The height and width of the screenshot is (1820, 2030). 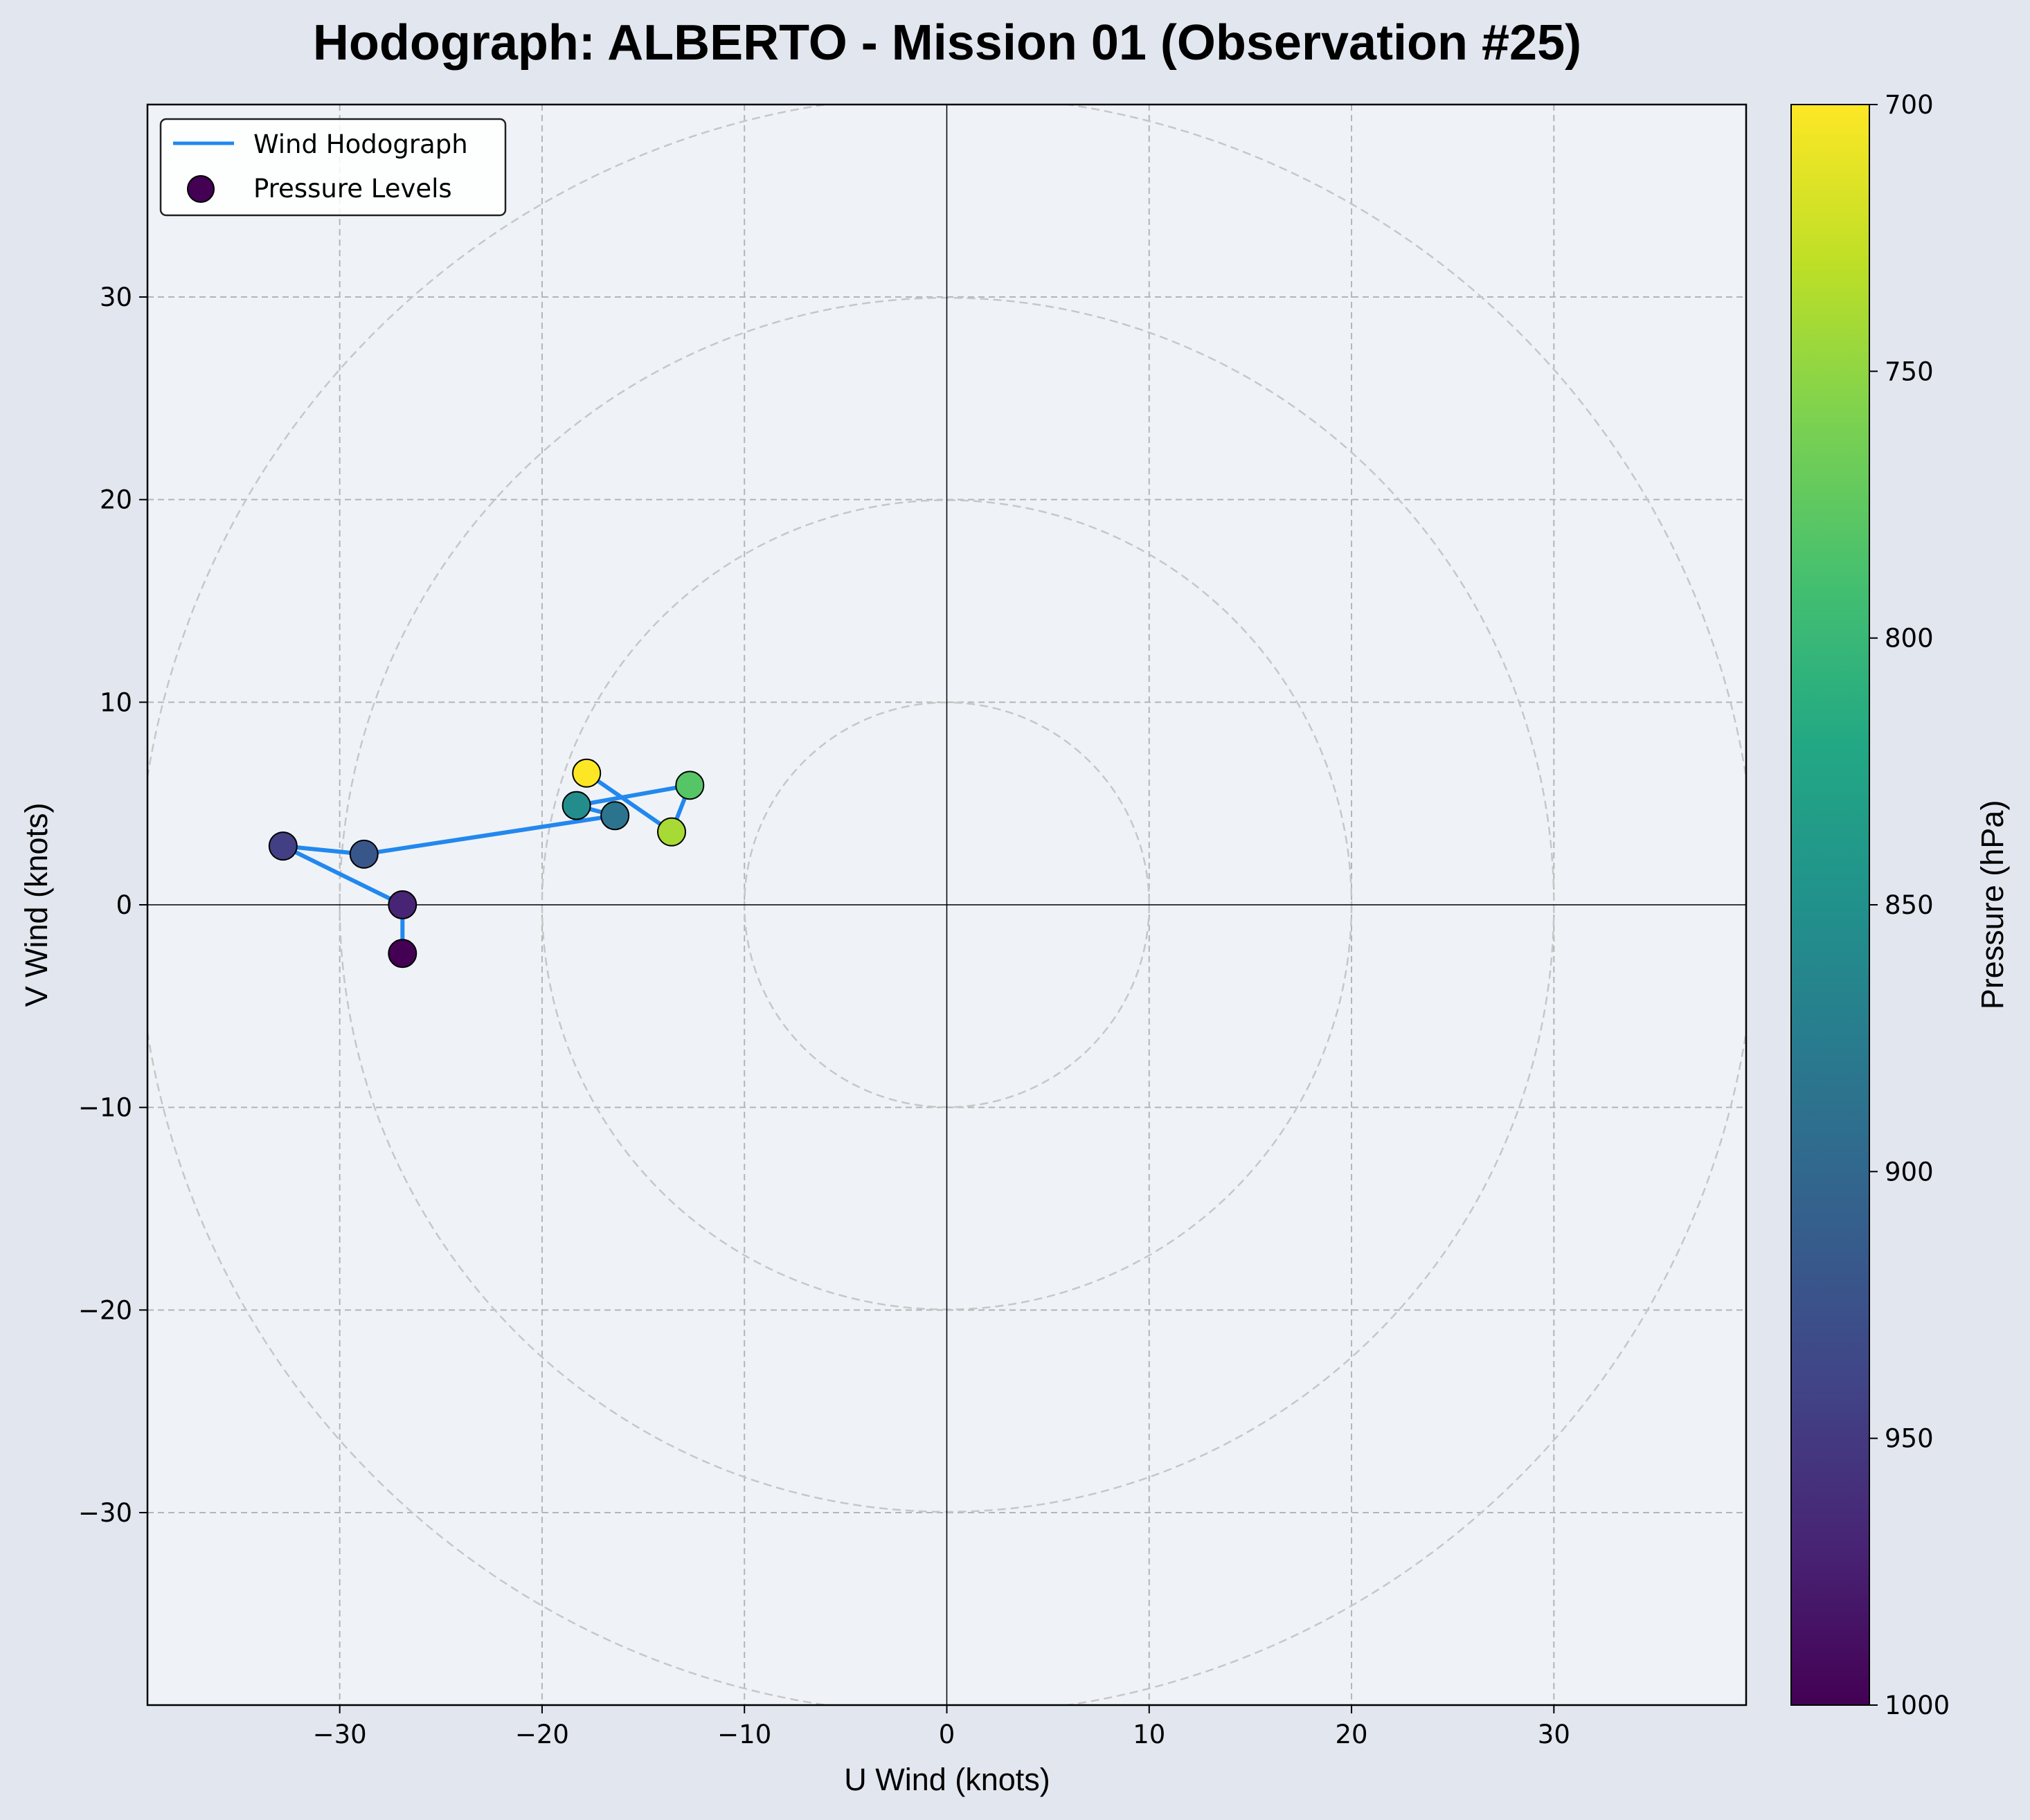 I want to click on x-tick-label: −30, so click(x=340, y=1734).